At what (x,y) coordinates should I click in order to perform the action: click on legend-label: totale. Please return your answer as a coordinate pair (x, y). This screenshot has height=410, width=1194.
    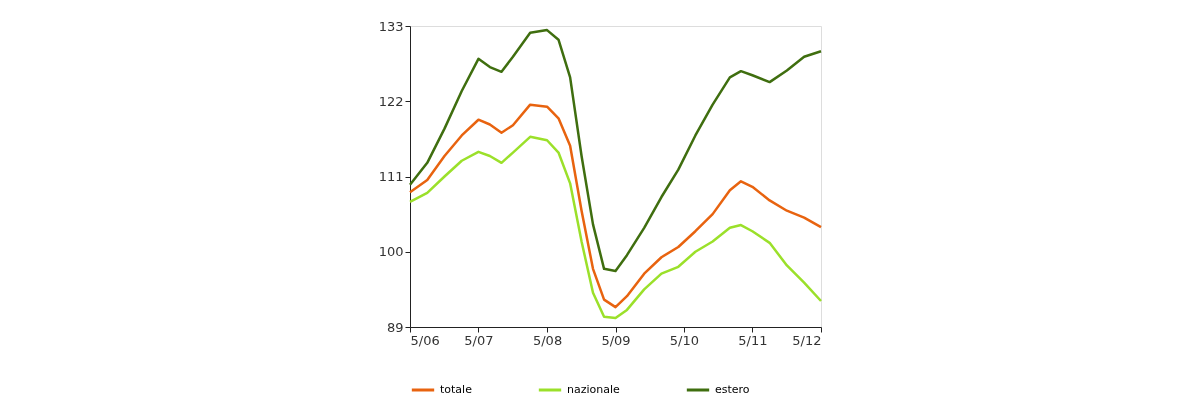
    Looking at the image, I should click on (456, 389).